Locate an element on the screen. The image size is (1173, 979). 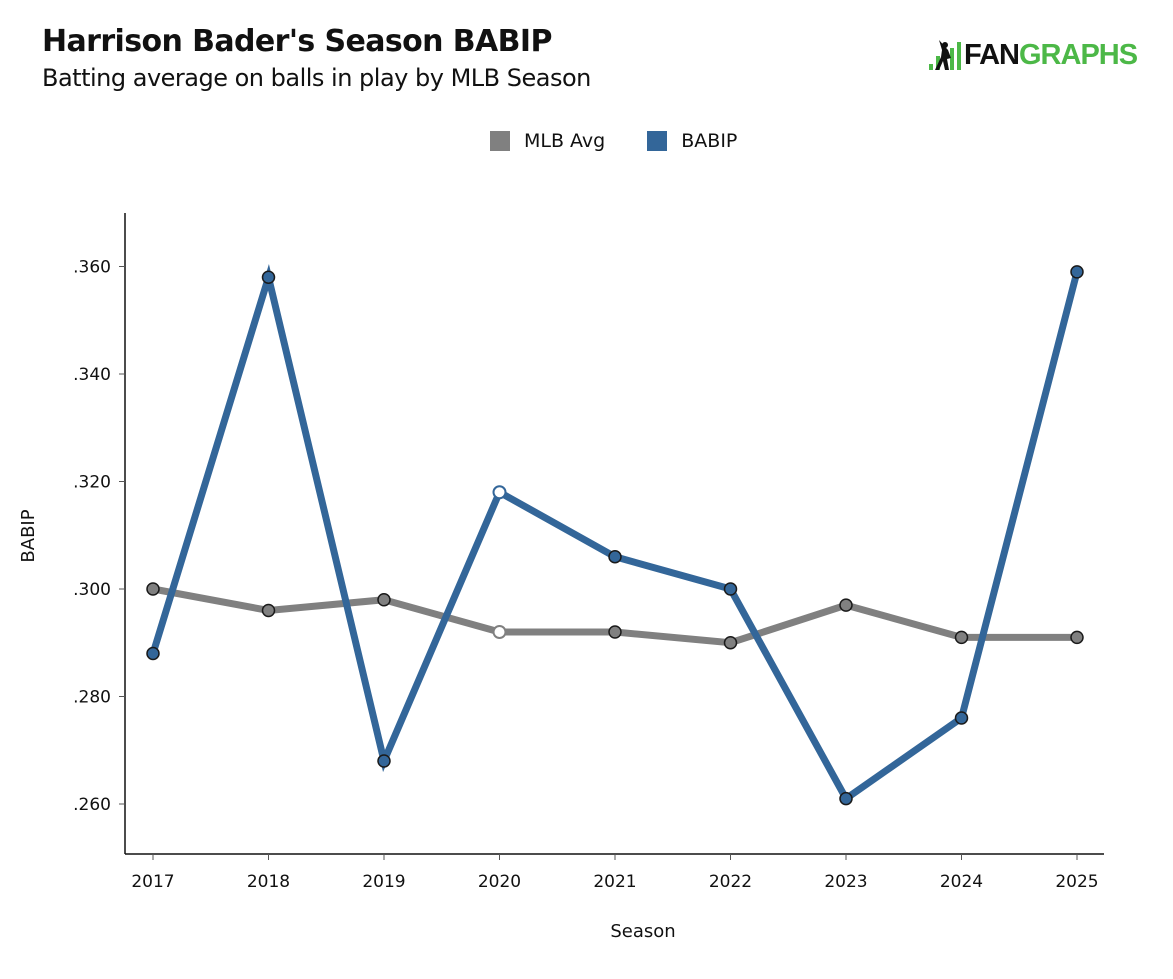
y-tick-label: .360 is located at coordinates (92, 268).